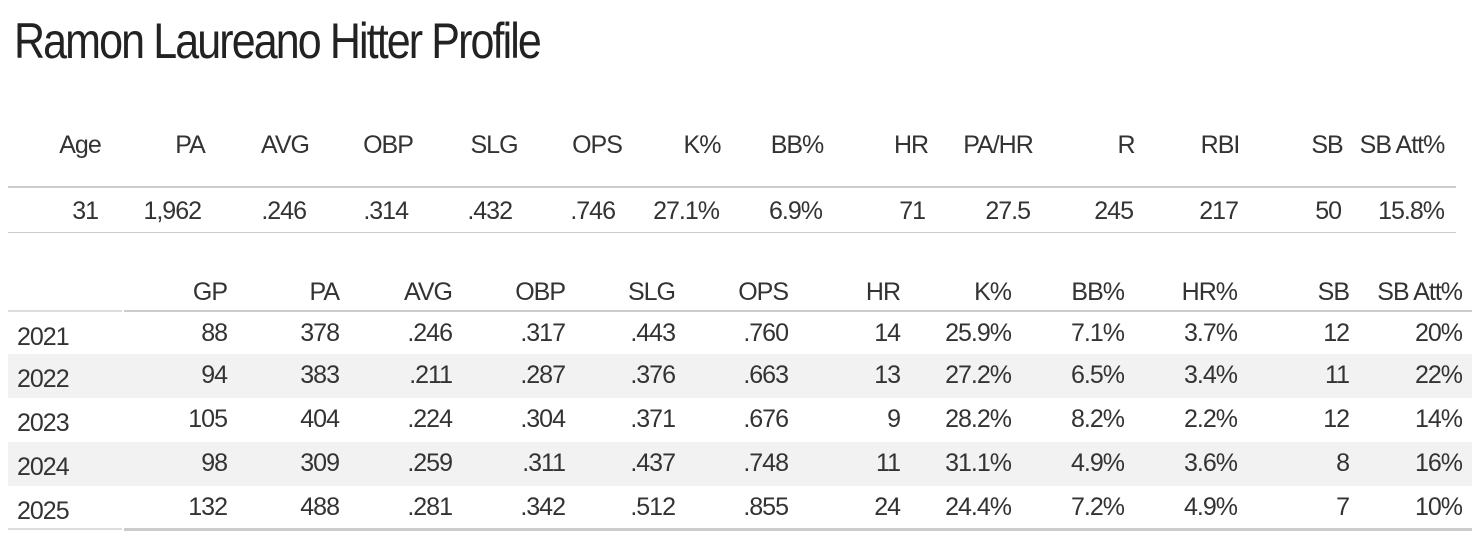 This screenshot has height=536, width=1472. I want to click on season-cell: 309, so click(320, 463).